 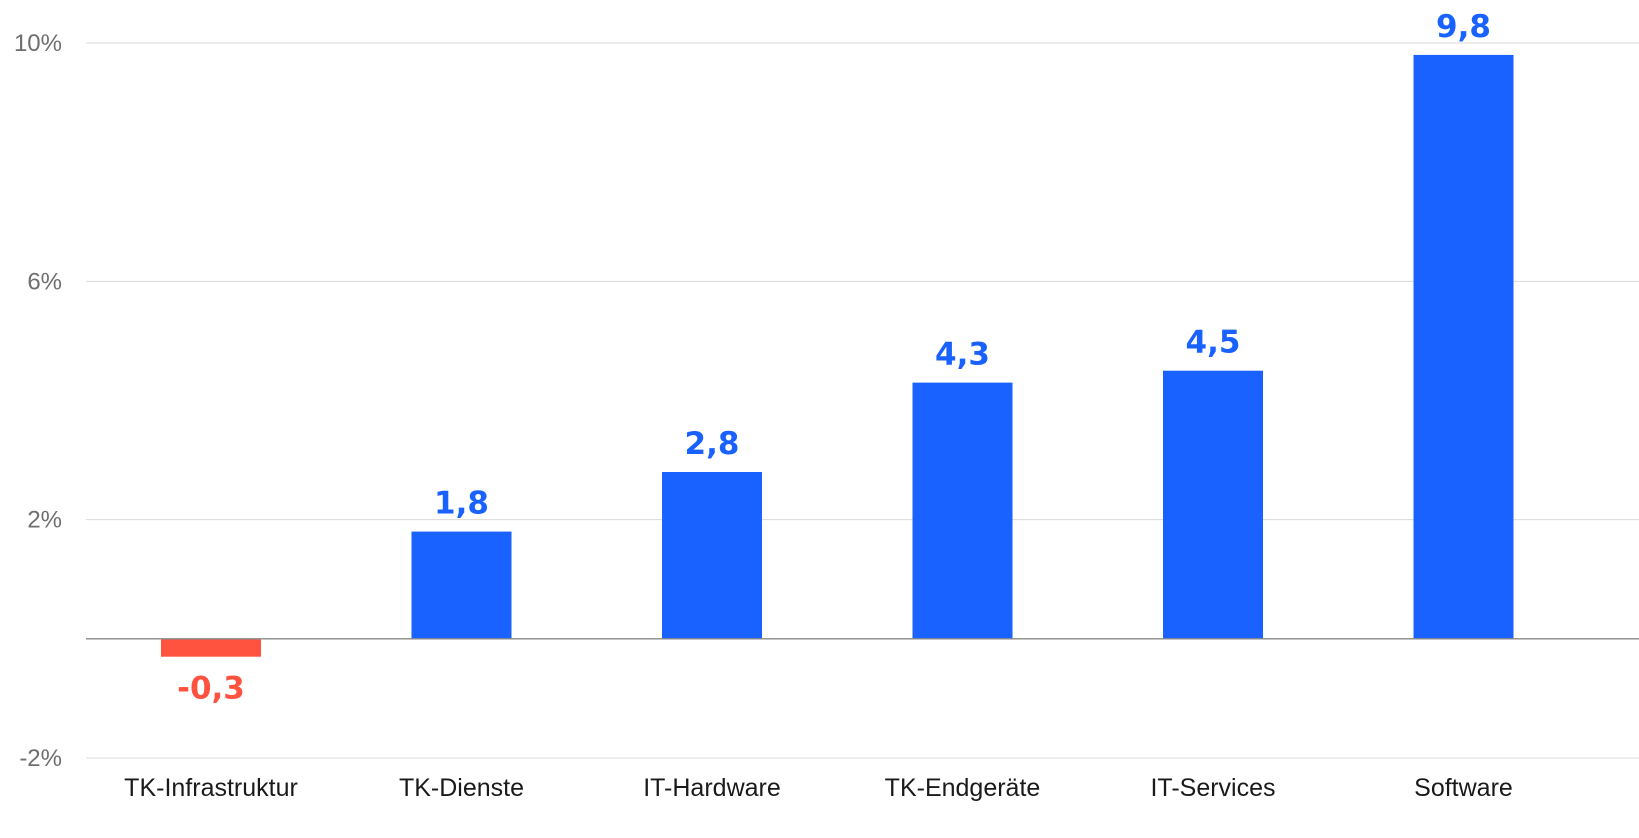 I want to click on y-tick-label: -2%, so click(x=40, y=758).